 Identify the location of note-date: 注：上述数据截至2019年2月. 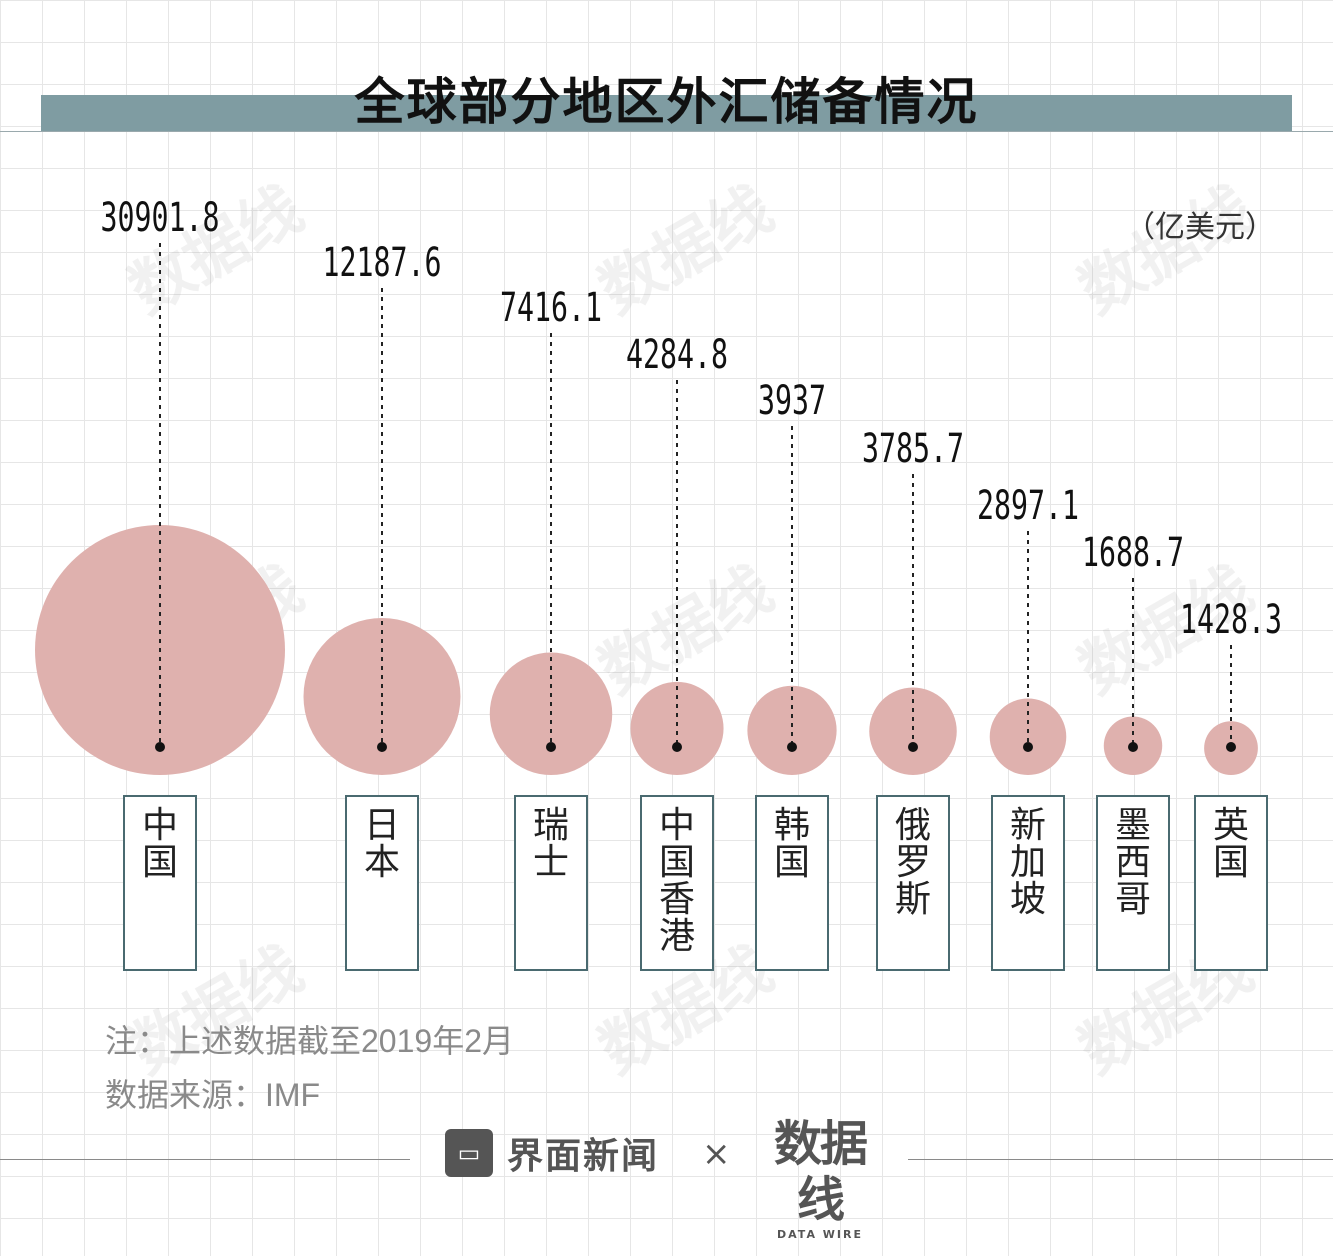
(309, 1041).